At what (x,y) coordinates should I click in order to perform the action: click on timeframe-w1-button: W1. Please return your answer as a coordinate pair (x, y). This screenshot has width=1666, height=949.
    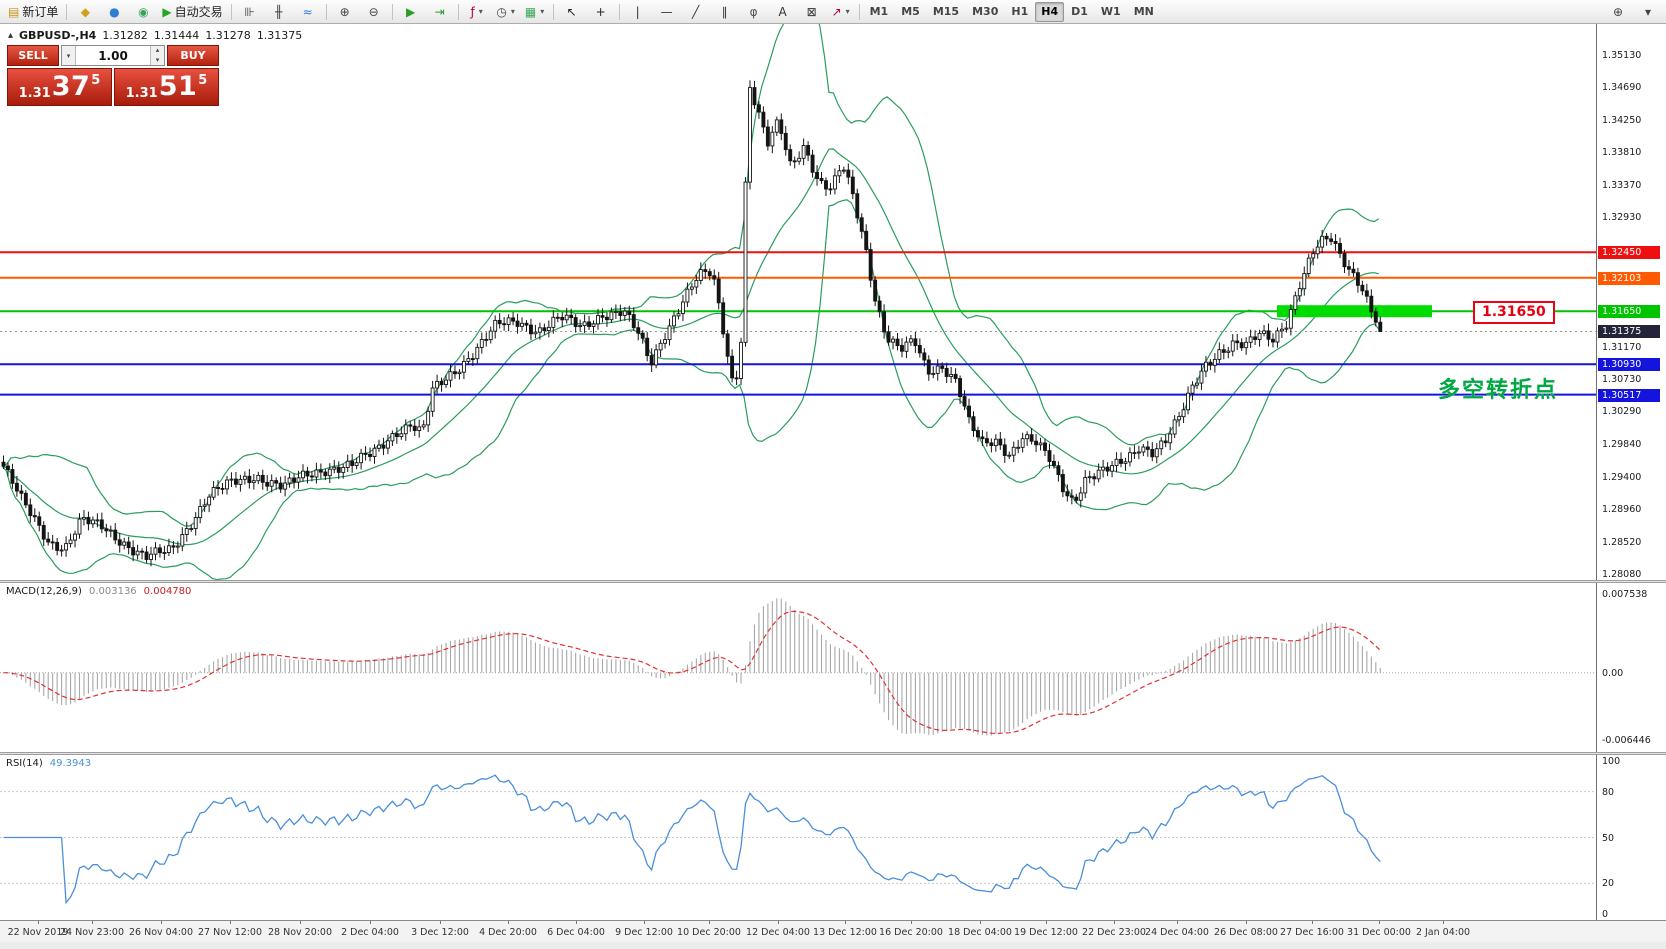
    Looking at the image, I should click on (1110, 11).